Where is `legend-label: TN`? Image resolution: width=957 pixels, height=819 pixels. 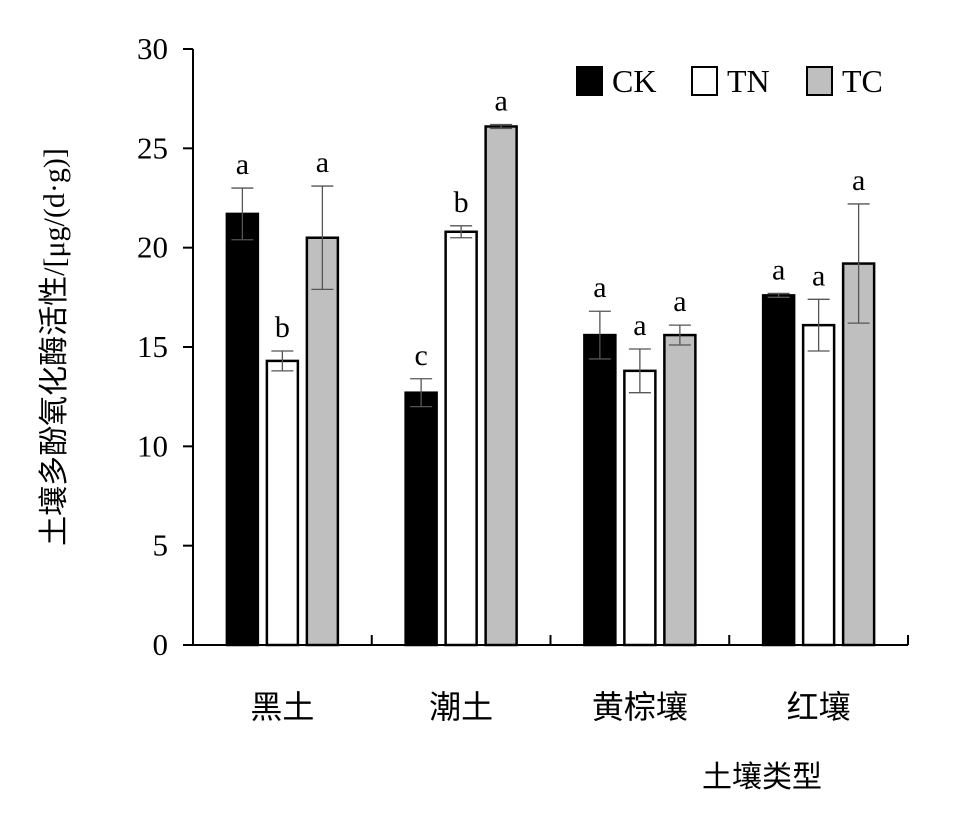
legend-label: TN is located at coordinates (748, 81).